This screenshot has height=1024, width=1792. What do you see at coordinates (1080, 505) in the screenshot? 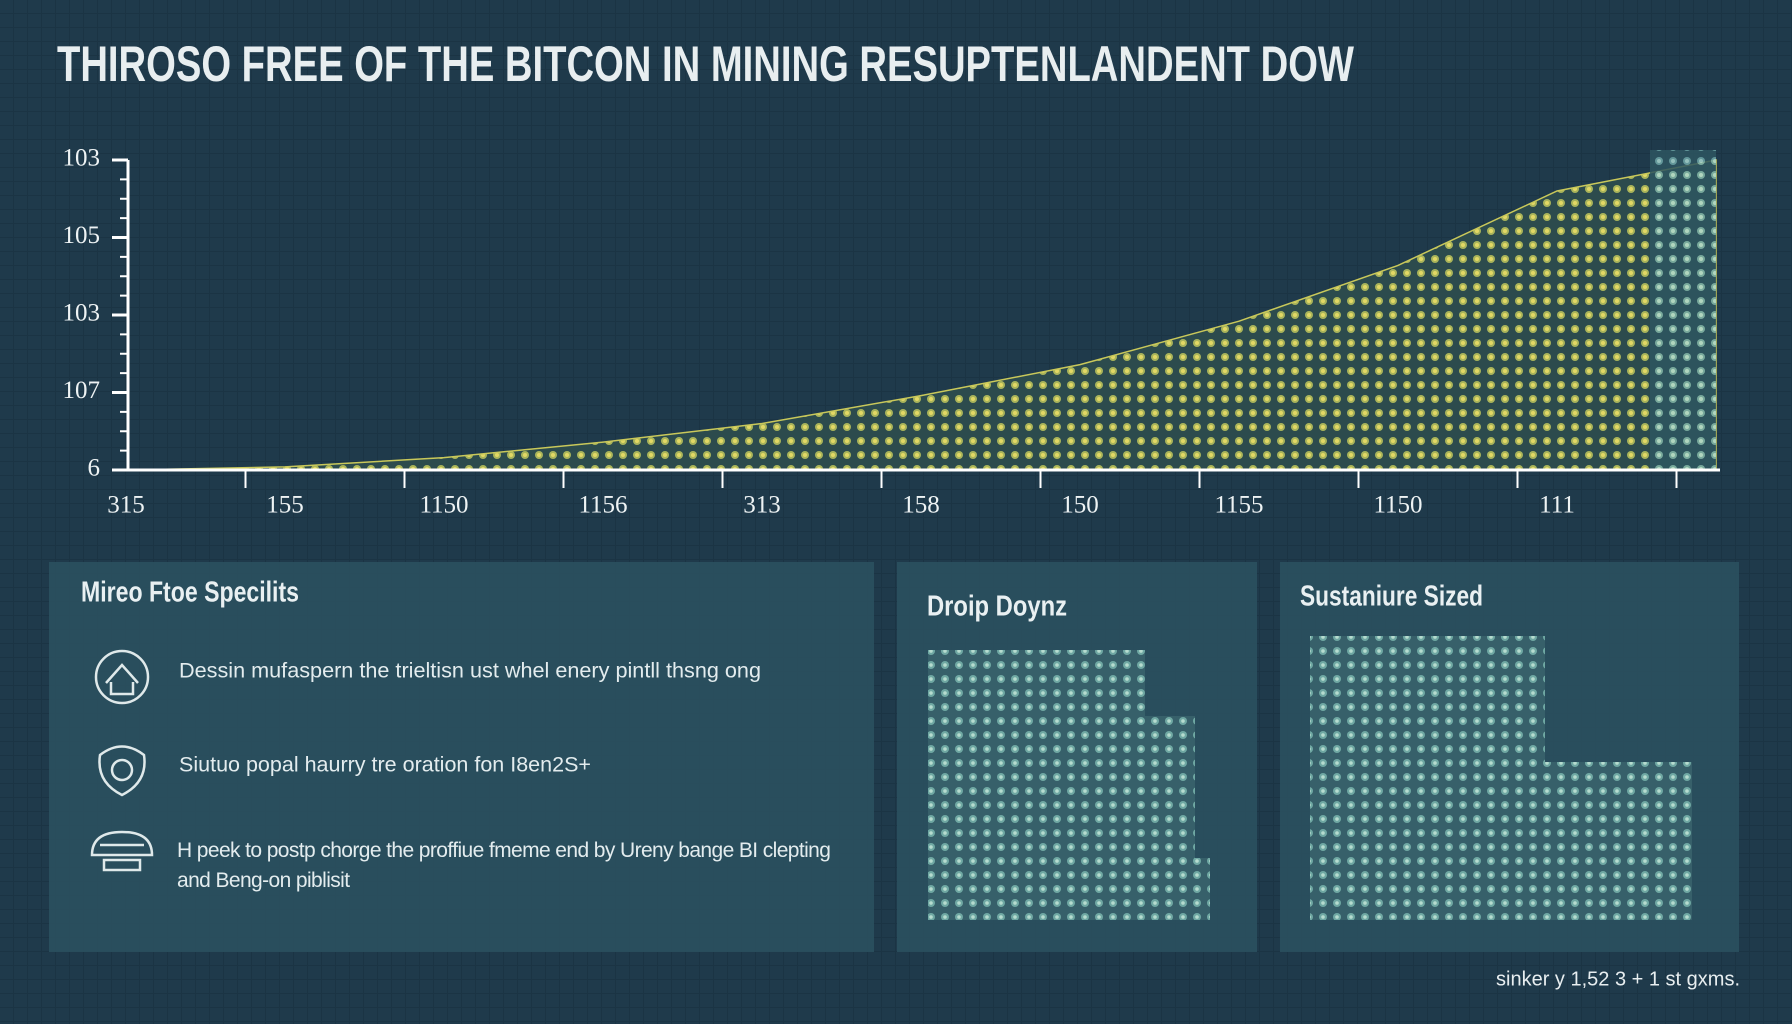
I see `x-tick-label: 150` at bounding box center [1080, 505].